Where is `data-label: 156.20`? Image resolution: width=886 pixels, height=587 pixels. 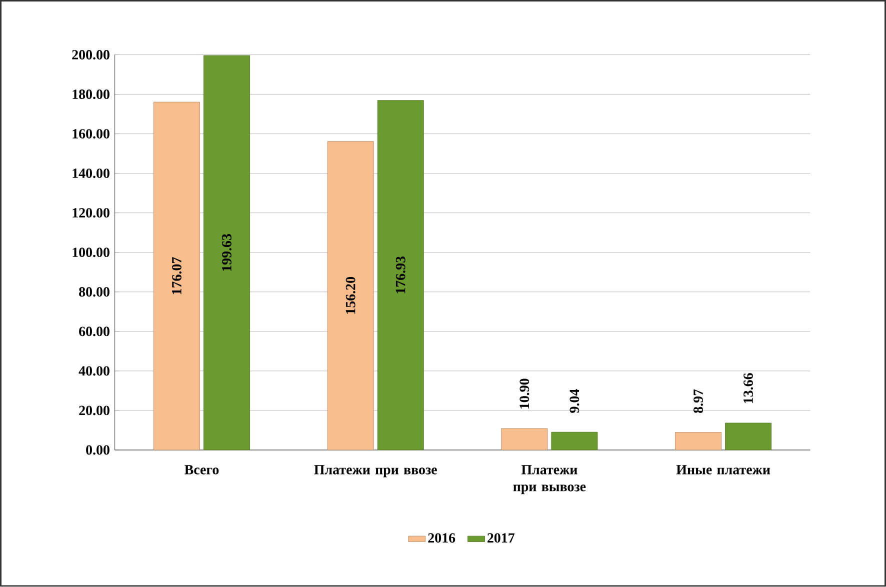 data-label: 156.20 is located at coordinates (351, 295).